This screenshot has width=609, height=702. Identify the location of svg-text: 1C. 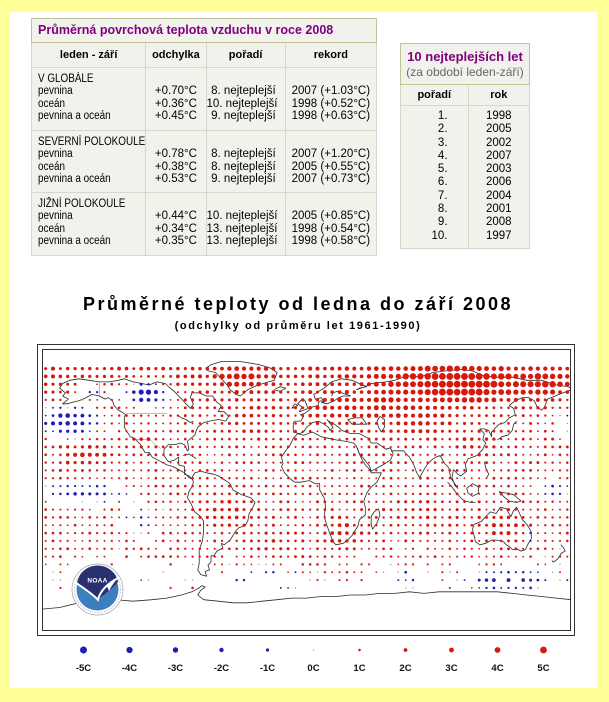
(359, 668).